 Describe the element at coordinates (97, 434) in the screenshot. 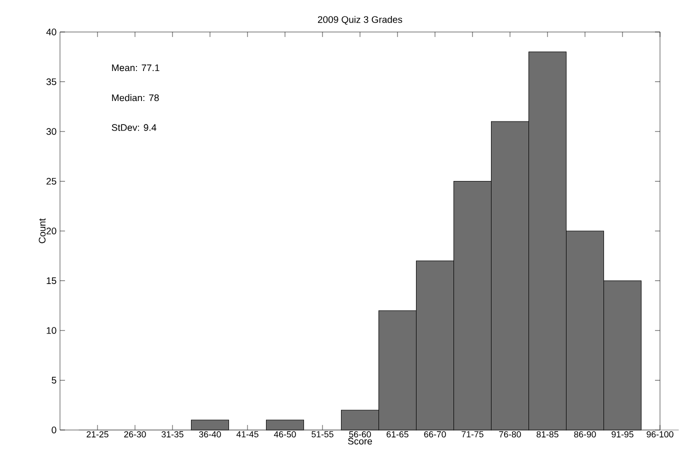

I see `x-tick-label: 21-25` at that location.